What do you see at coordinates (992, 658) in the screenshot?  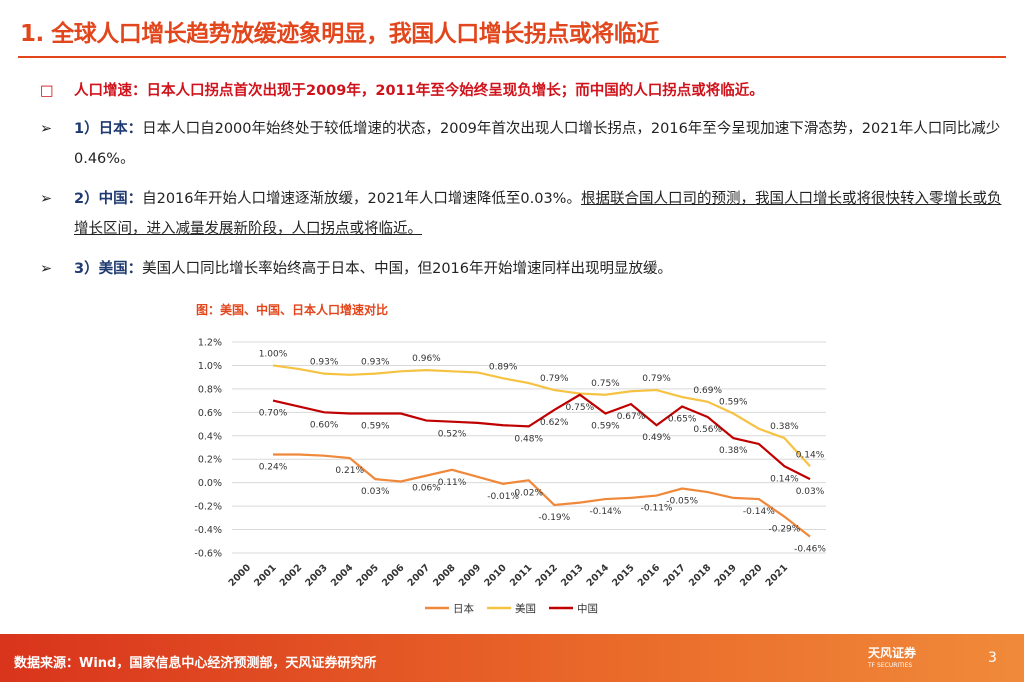 I see `page-number: 3` at bounding box center [992, 658].